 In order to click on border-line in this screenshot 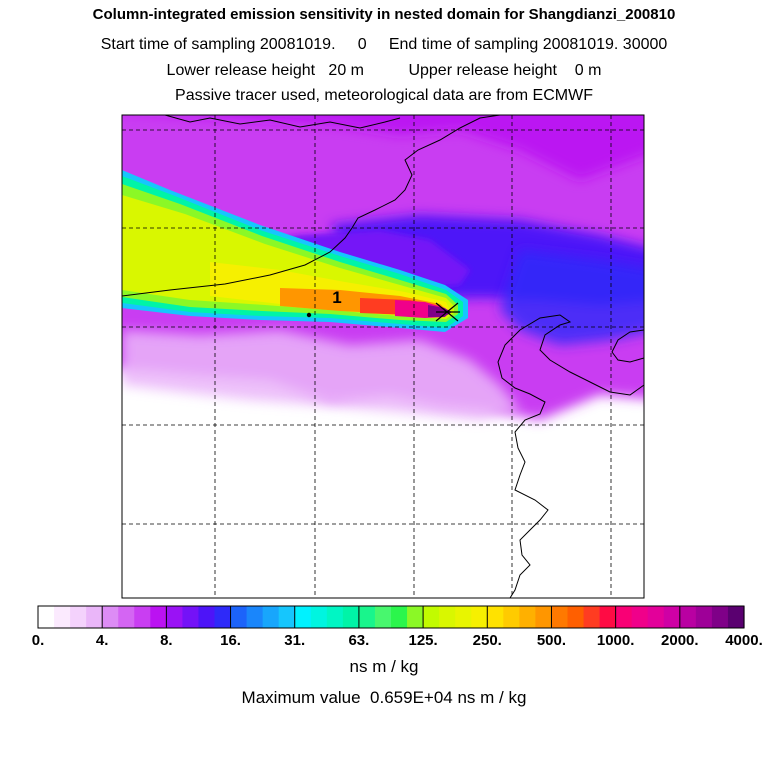, I will do `click(311, 206)`.